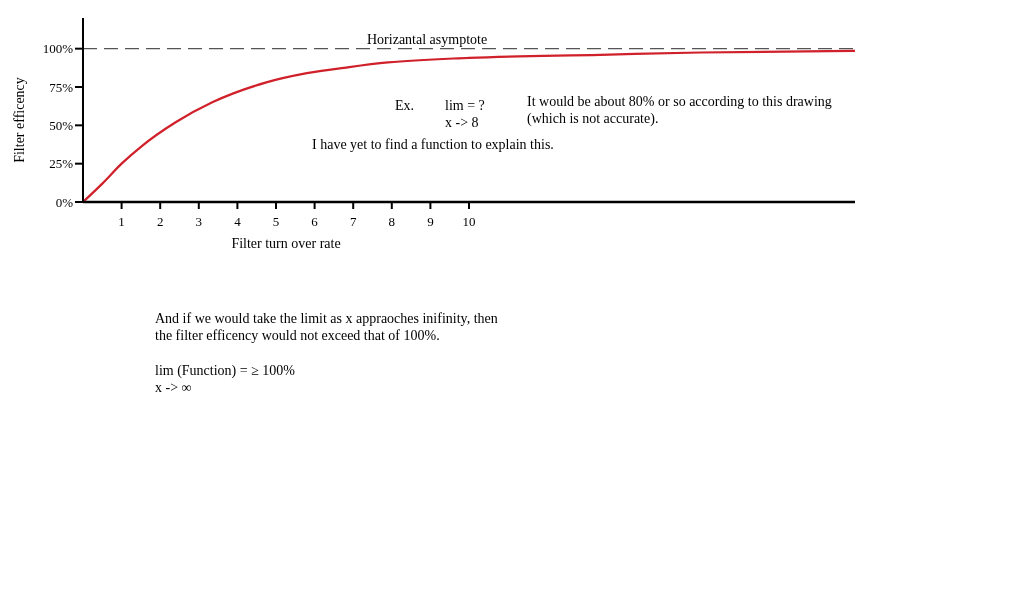 The image size is (1024, 598). Describe the element at coordinates (19, 120) in the screenshot. I see `y-axis-title: Filter efficency` at that location.